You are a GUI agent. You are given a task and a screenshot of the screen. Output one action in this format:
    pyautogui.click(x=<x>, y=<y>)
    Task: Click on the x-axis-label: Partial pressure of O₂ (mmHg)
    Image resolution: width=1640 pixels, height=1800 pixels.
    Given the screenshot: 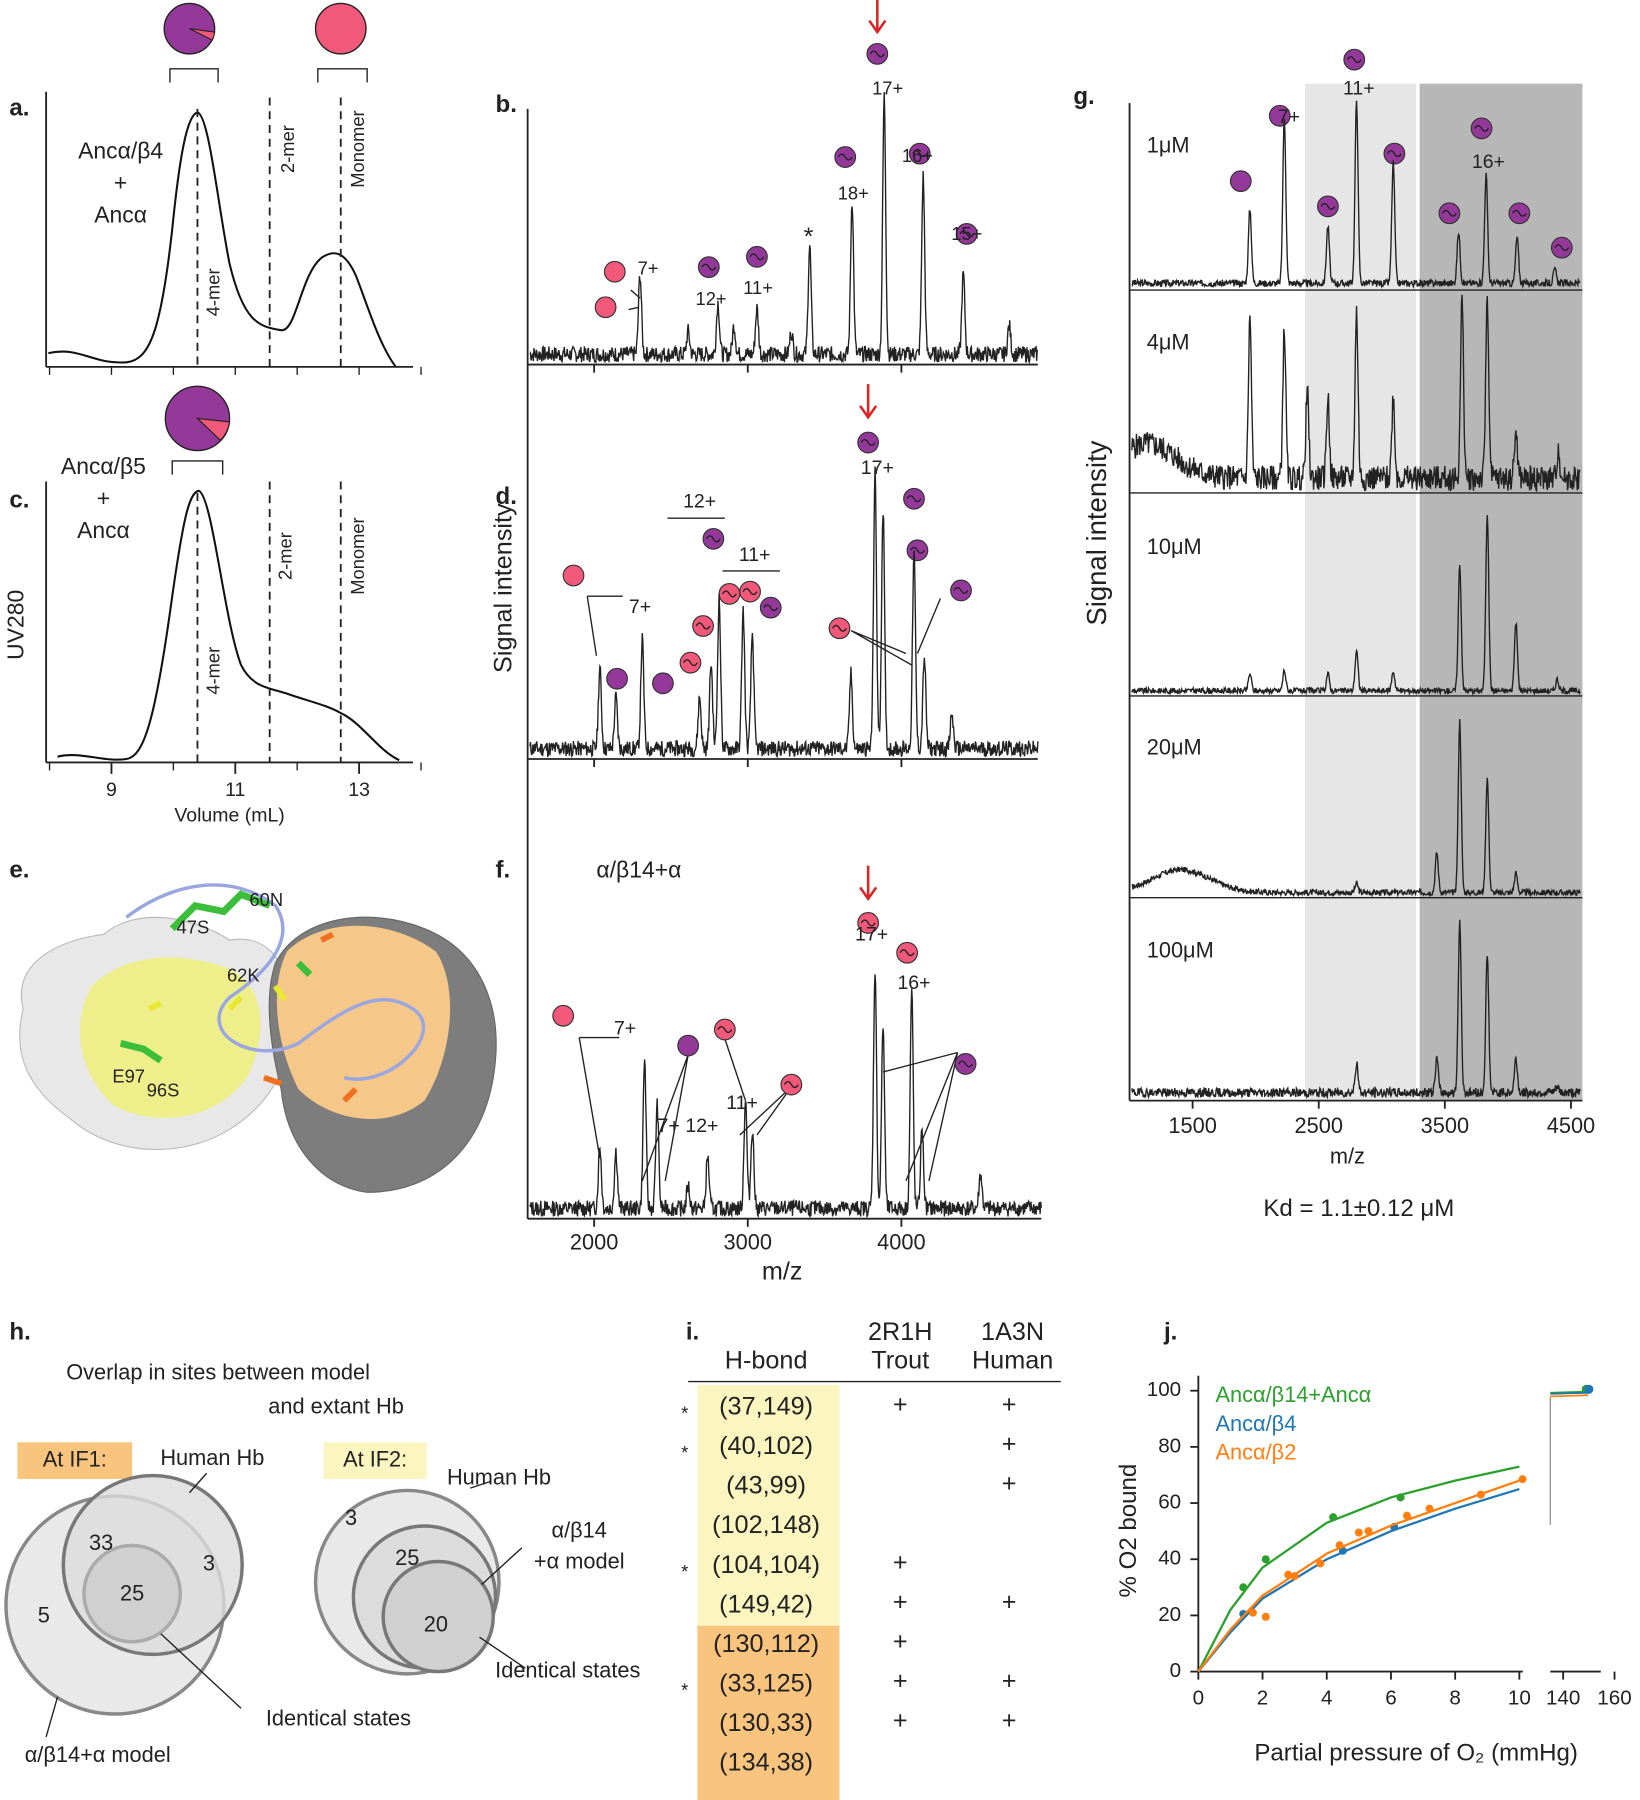 What is the action you would take?
    pyautogui.click(x=1416, y=1752)
    